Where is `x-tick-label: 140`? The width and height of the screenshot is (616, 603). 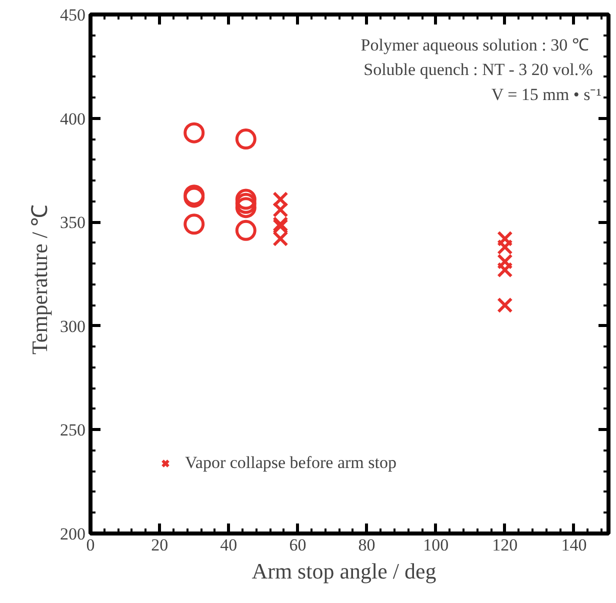
x-tick-label: 140 is located at coordinates (574, 545).